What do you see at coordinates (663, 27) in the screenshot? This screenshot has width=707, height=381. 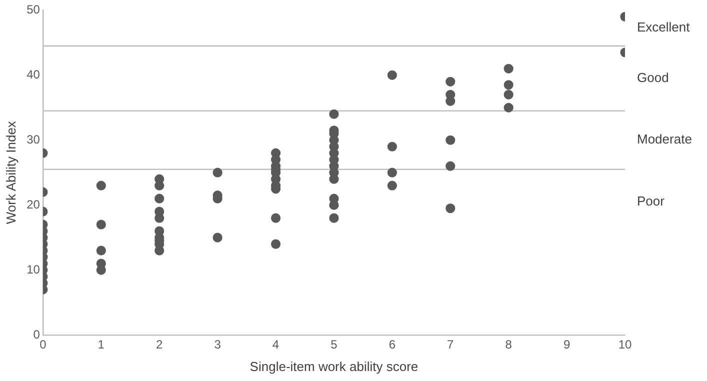 I see `text: Excellent` at bounding box center [663, 27].